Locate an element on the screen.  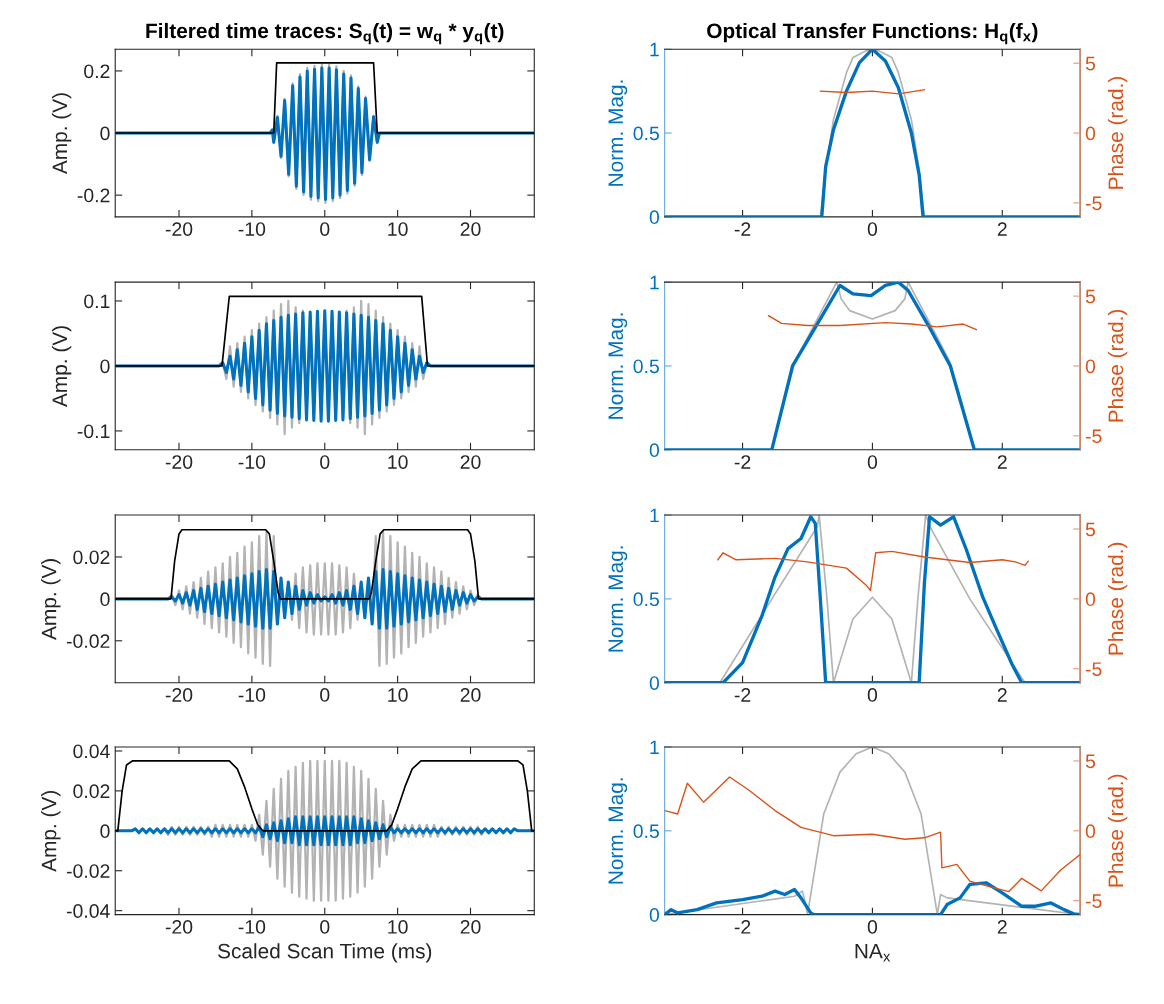
y-tick-label: 0.1 is located at coordinates (97, 301).